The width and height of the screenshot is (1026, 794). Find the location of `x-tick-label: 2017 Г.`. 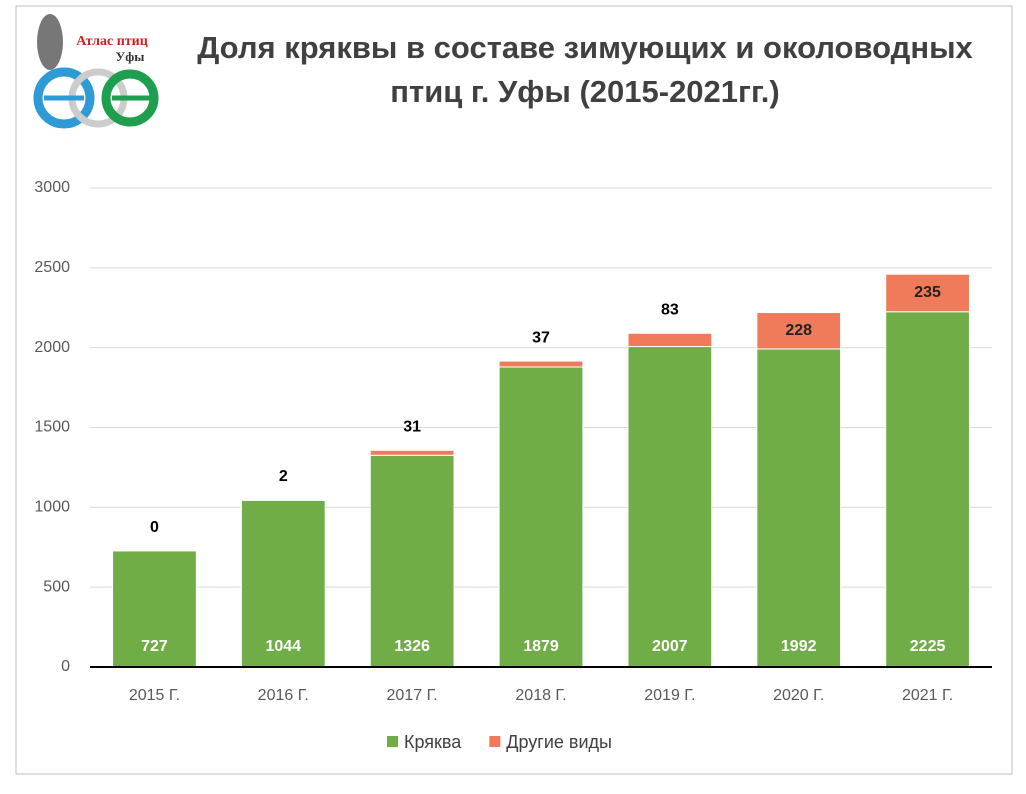

x-tick-label: 2017 Г. is located at coordinates (412, 695).